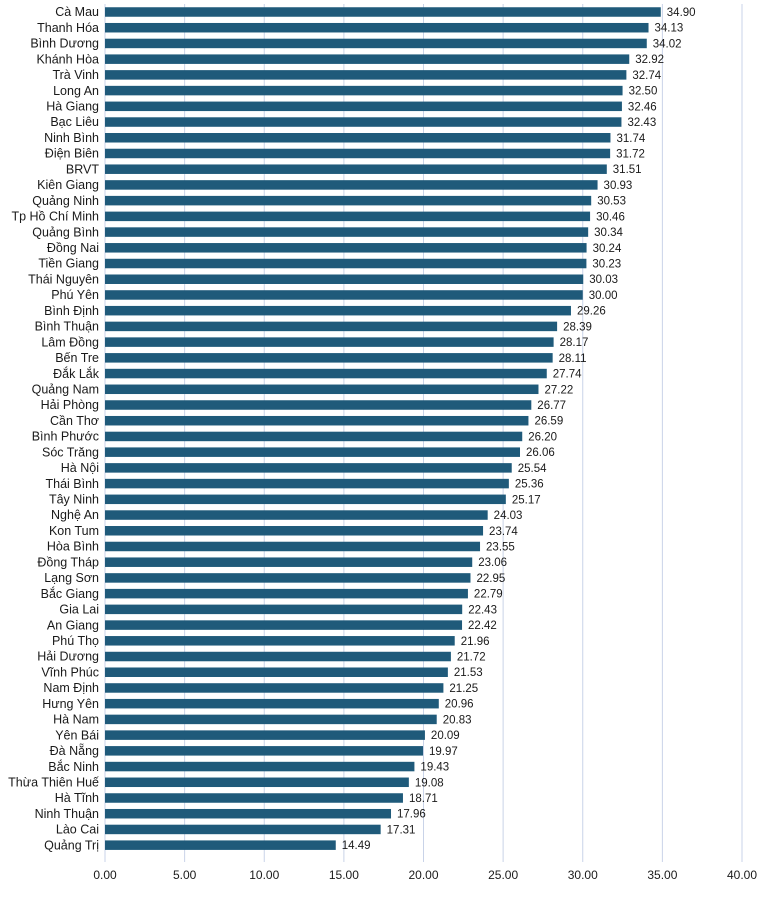 This screenshot has height=909, width=777. I want to click on data-label: 25.17, so click(526, 500).